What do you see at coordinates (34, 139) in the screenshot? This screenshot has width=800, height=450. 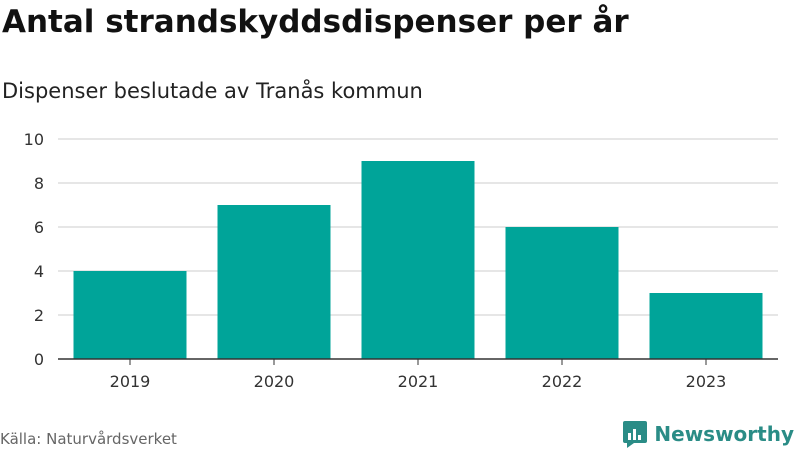 I see `y-tick-label: 10` at bounding box center [34, 139].